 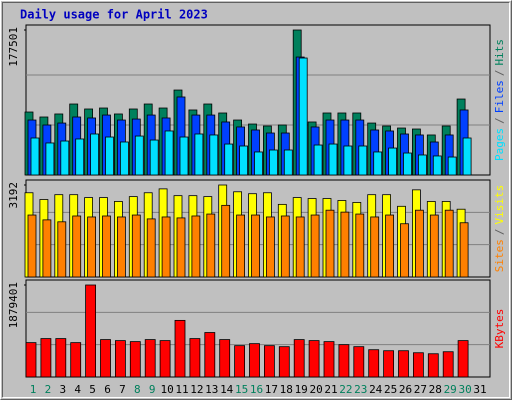 I want to click on x-tick-label: 19, so click(x=301, y=389).